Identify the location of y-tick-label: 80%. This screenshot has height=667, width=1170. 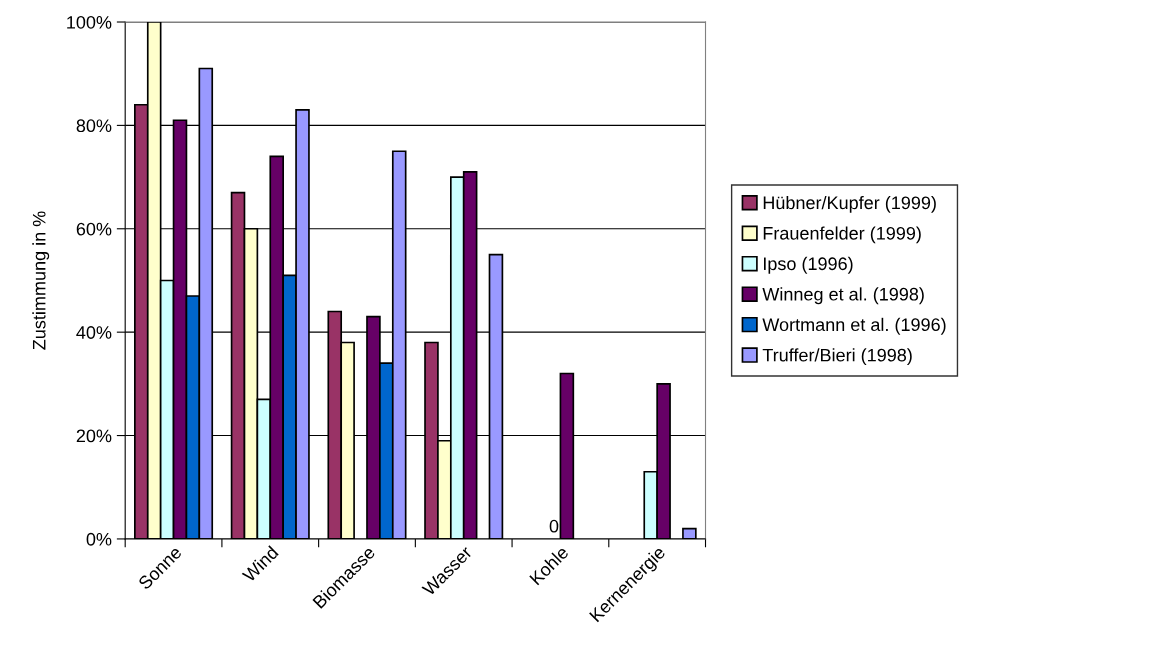
(94, 126).